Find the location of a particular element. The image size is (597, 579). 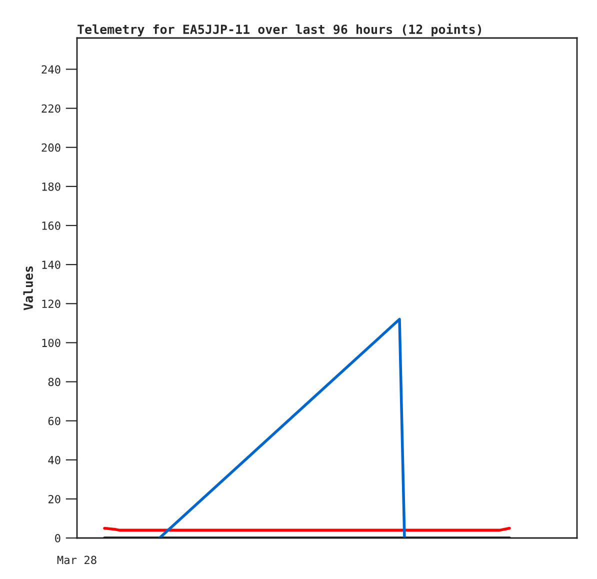

y-tick-label: 140 is located at coordinates (51, 264).